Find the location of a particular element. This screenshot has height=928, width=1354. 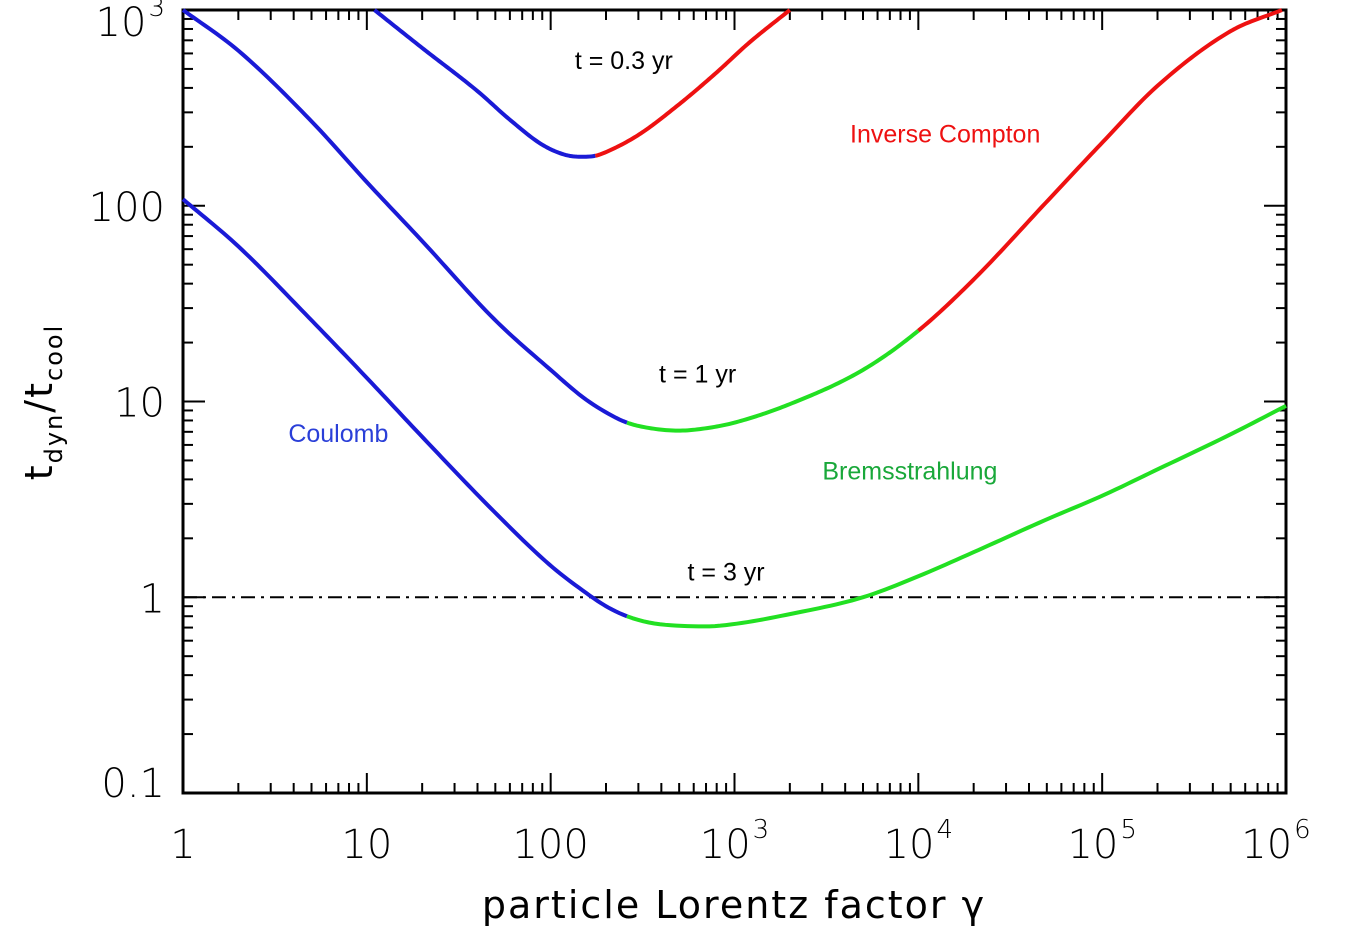

x-axis-title: particle Lorentz factor γ is located at coordinates (734, 905).